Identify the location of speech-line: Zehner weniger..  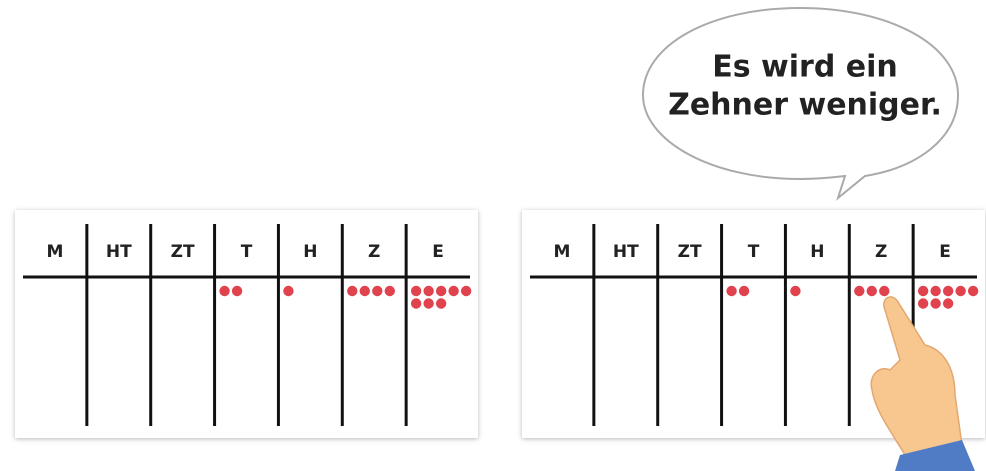
(805, 105).